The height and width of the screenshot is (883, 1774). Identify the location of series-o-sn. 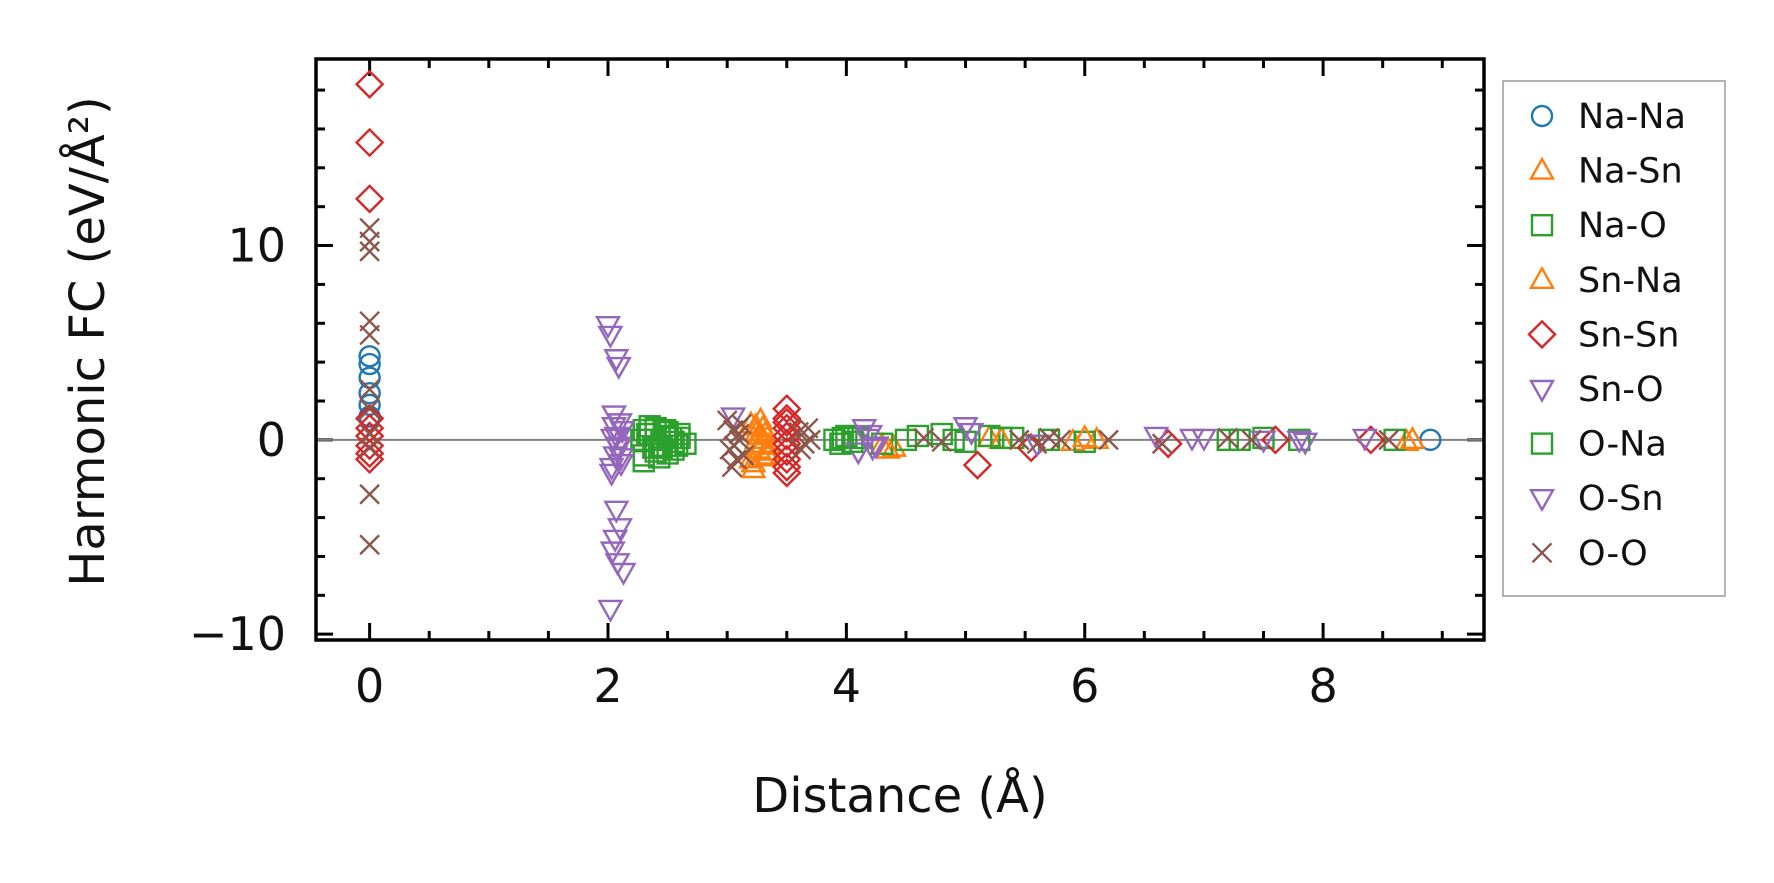
(955, 449).